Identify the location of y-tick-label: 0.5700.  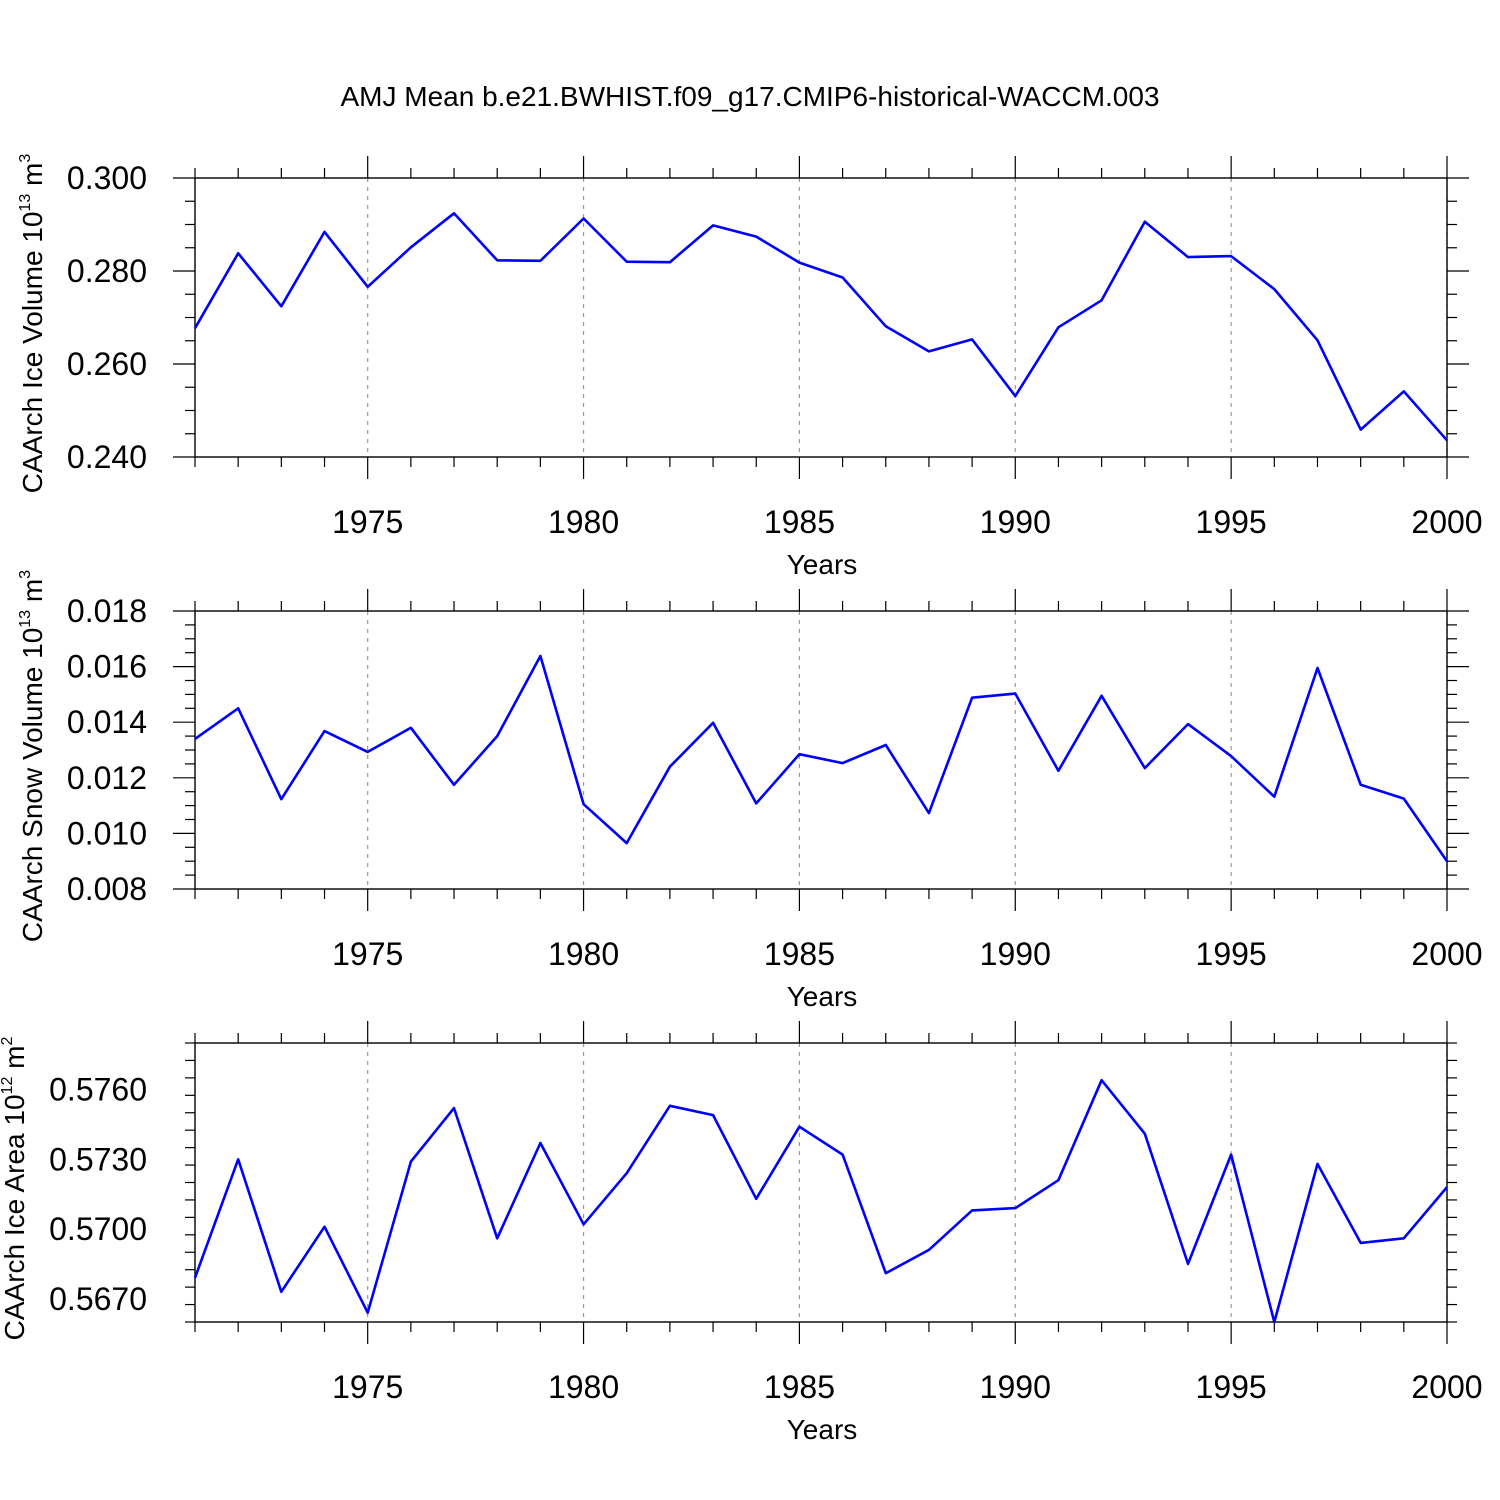
(98, 1229).